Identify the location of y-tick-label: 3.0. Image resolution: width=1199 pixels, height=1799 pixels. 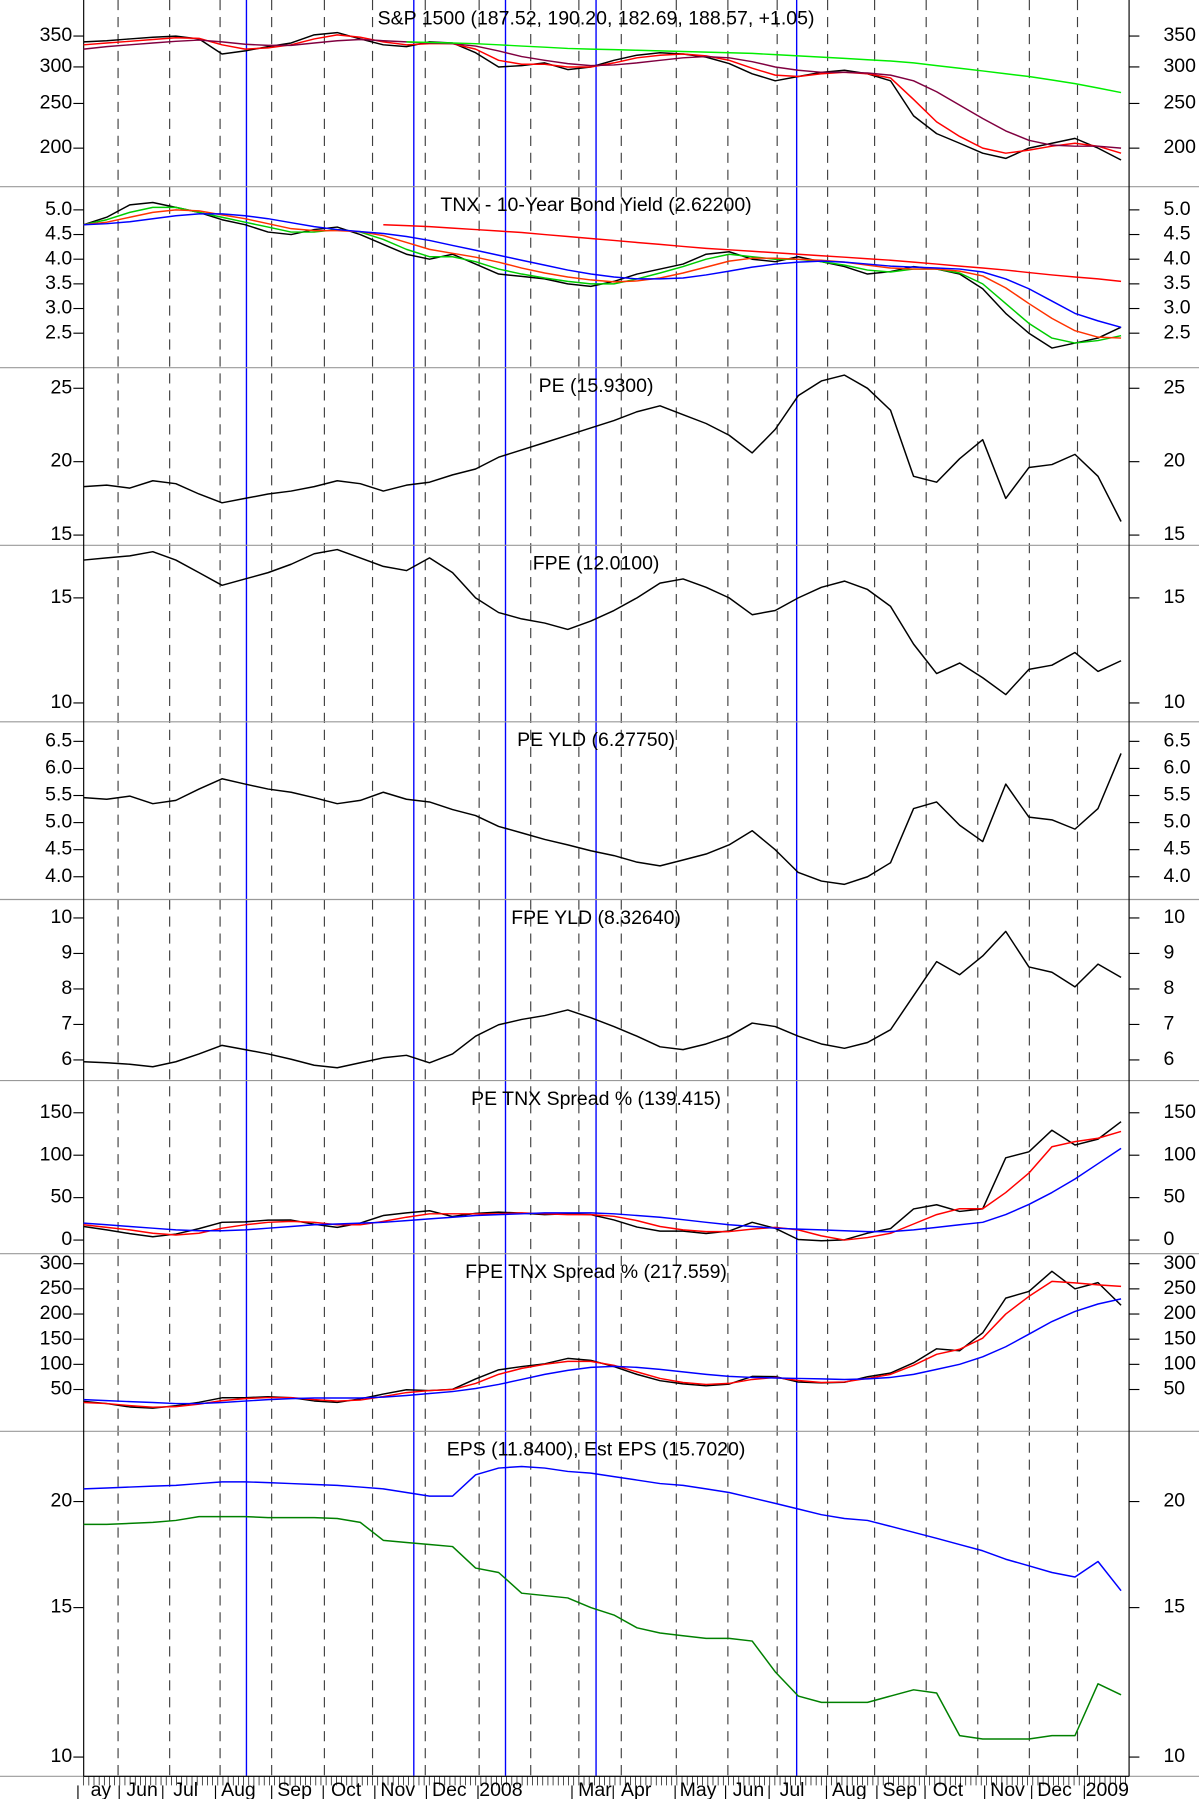
(58, 308).